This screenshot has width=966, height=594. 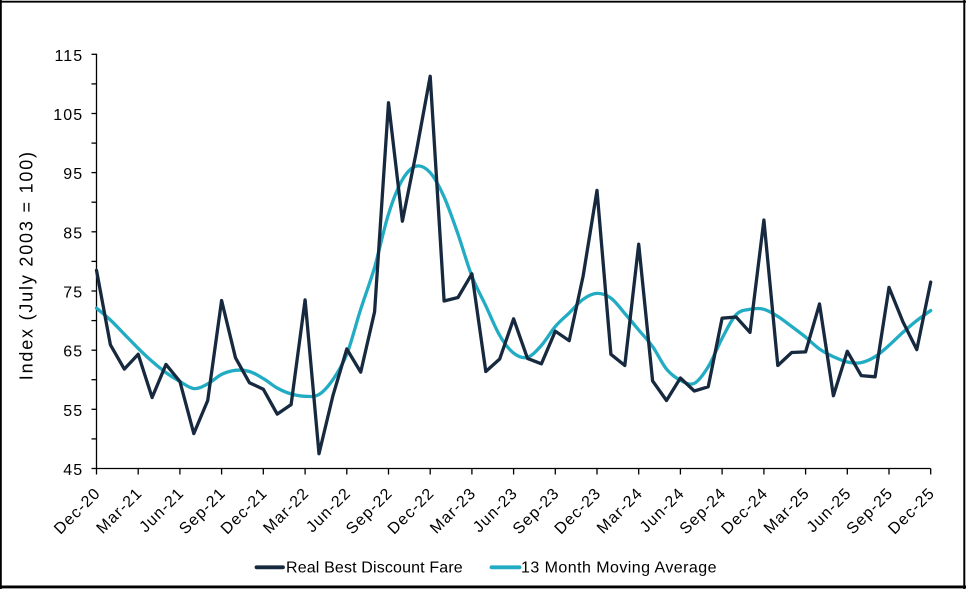 What do you see at coordinates (73, 352) in the screenshot?
I see `svg-text: 65` at bounding box center [73, 352].